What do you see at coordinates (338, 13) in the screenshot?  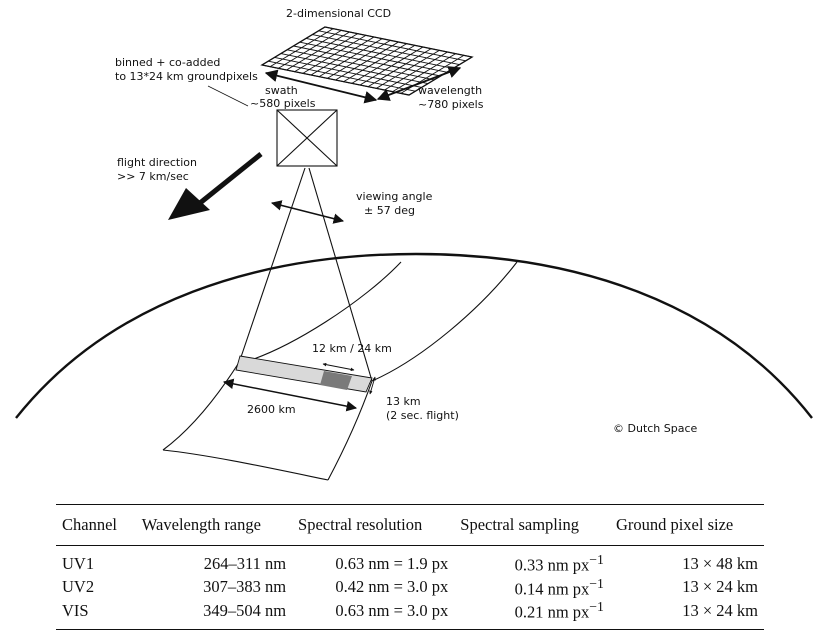 I see `ccd-label: 2-dimensional CCD` at bounding box center [338, 13].